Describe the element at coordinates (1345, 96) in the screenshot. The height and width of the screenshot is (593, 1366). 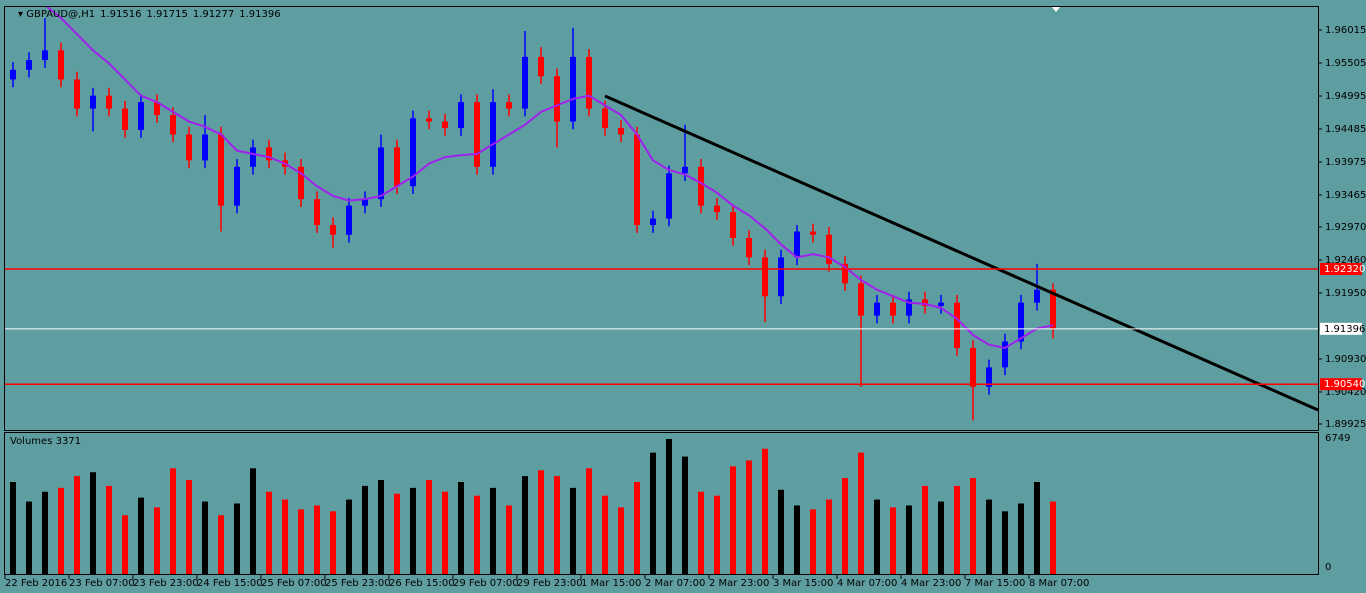
I see `y-tick-label: 1.94995` at that location.